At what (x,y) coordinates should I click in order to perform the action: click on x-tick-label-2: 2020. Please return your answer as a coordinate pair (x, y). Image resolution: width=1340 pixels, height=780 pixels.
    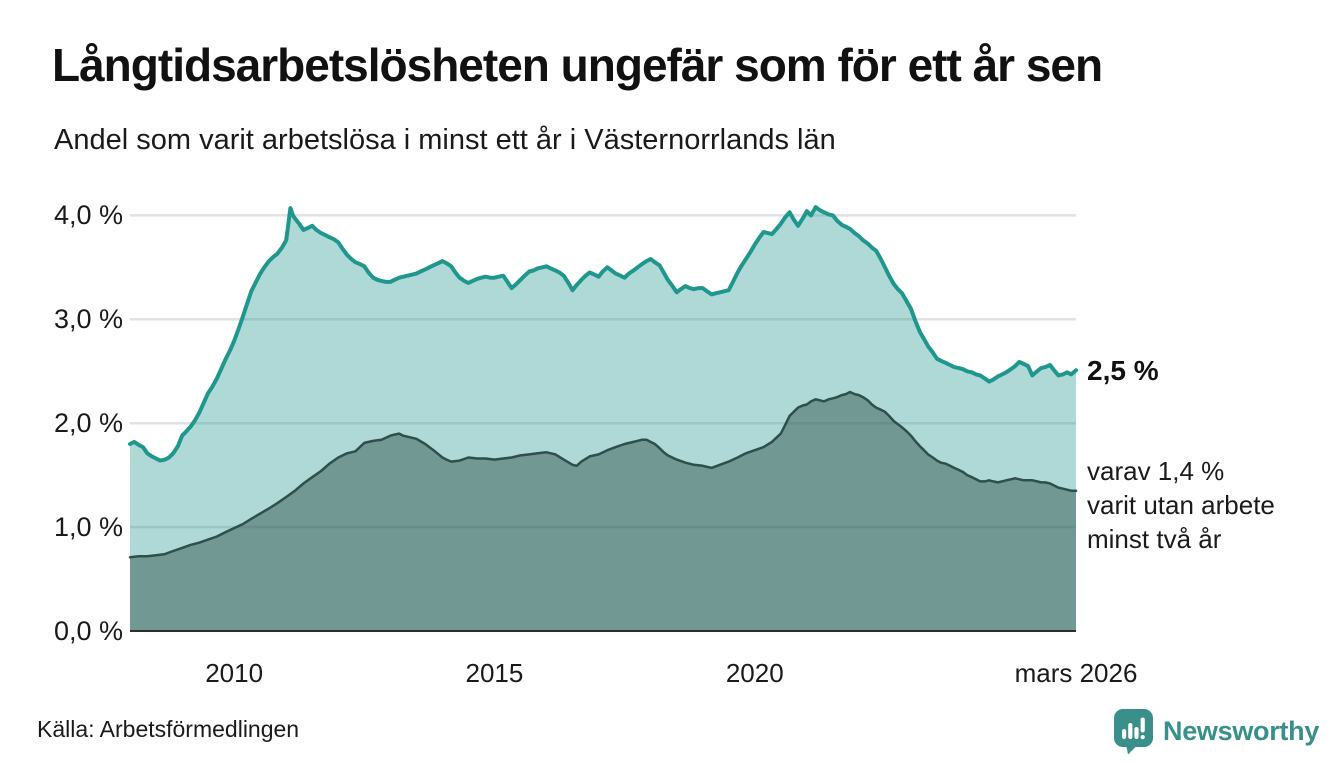
    Looking at the image, I should click on (754, 673).